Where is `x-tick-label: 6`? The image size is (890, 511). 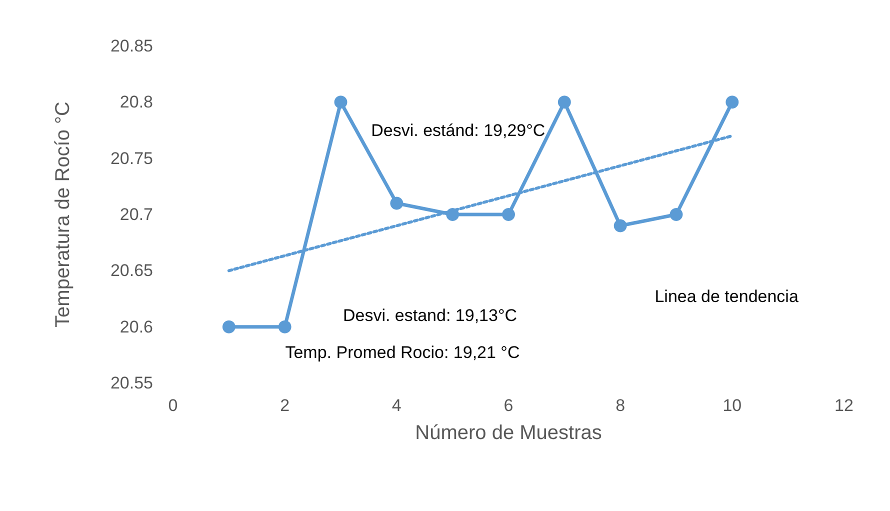
x-tick-label: 6 is located at coordinates (509, 405).